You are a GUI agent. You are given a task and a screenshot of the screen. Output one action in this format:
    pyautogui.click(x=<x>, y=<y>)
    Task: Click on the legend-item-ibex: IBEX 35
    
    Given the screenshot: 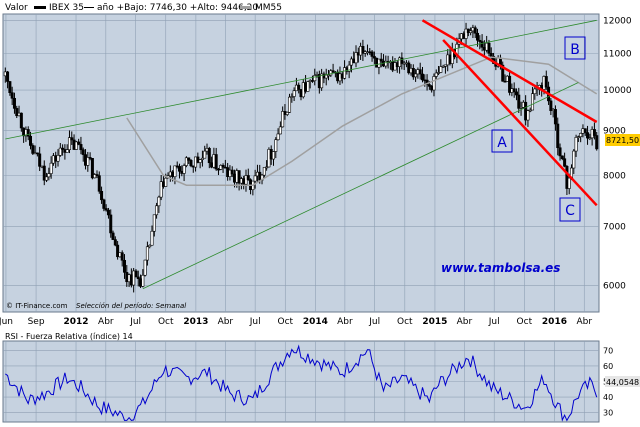 What is the action you would take?
    pyautogui.click(x=59, y=8)
    